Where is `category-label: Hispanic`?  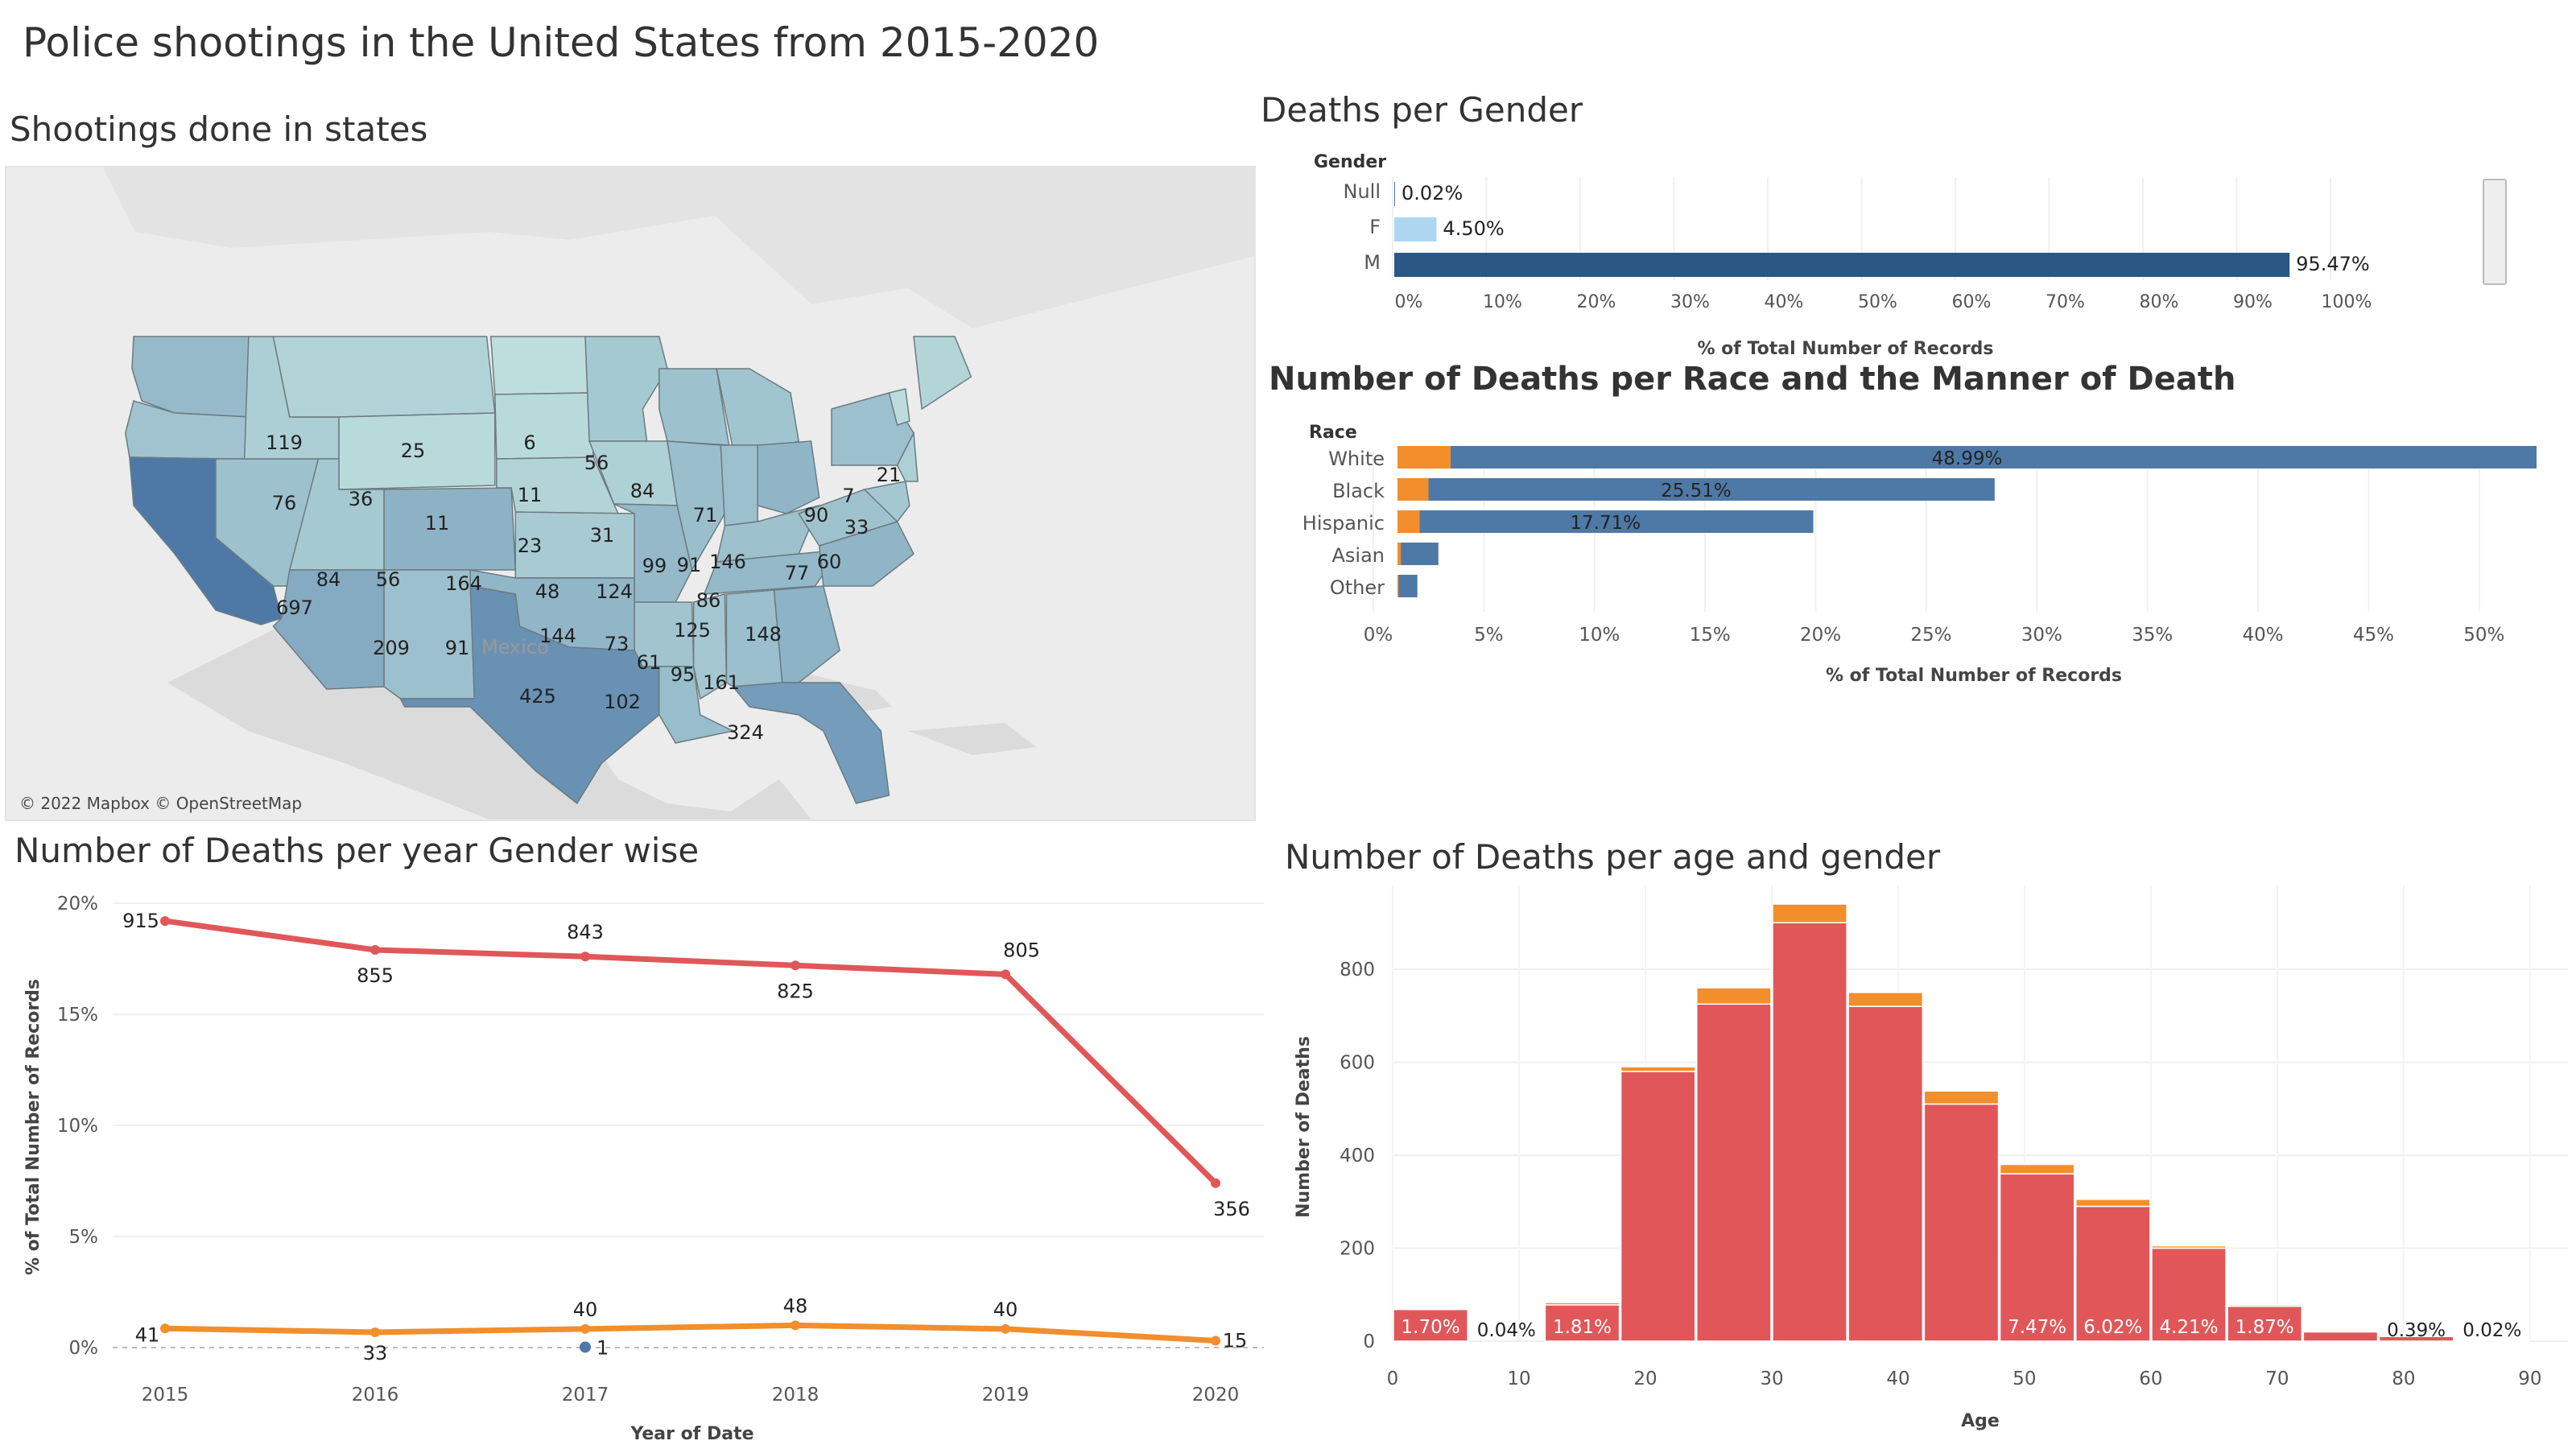 category-label: Hispanic is located at coordinates (1343, 523).